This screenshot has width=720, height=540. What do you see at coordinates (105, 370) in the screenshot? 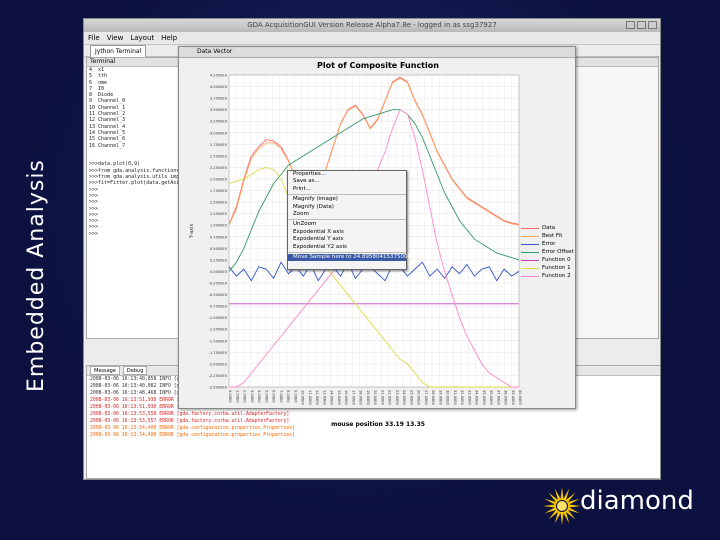
I see `tab-message: Message` at bounding box center [105, 370].